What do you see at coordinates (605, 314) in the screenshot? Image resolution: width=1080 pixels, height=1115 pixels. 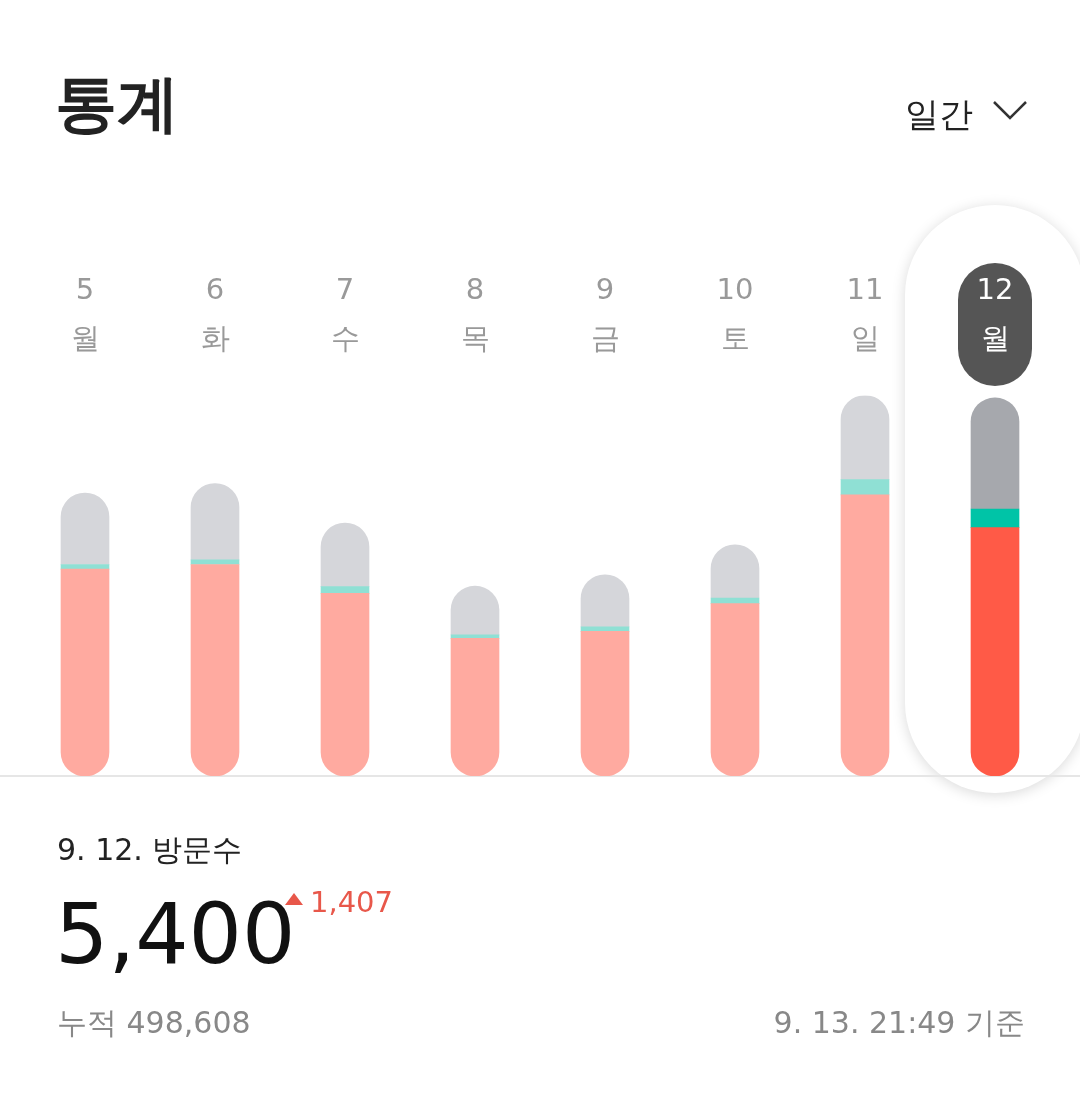 I see `x-tick-label: 9 금` at bounding box center [605, 314].